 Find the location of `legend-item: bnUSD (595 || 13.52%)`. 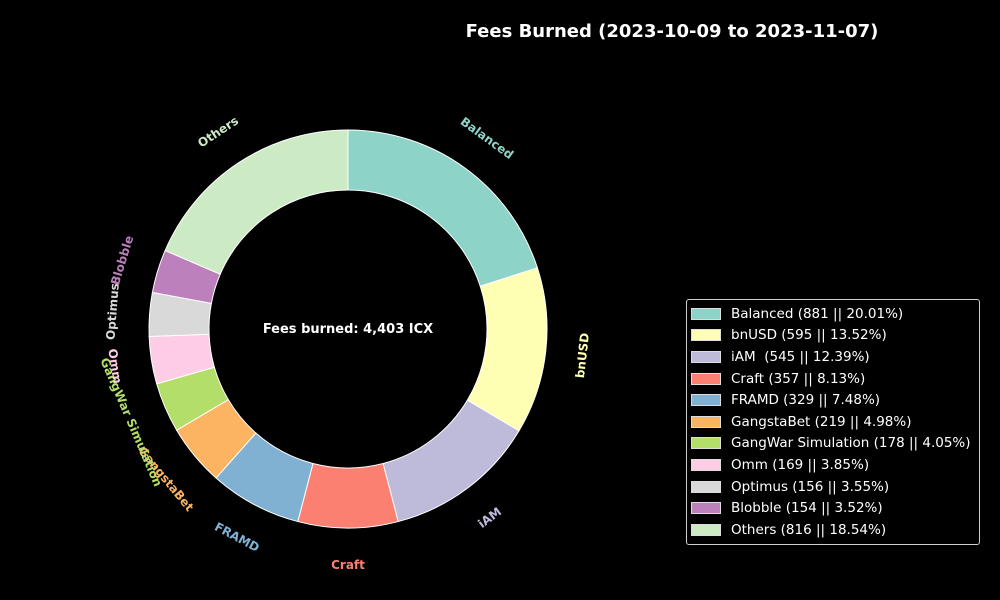

legend-item: bnUSD (595 || 13.52%) is located at coordinates (833, 336).